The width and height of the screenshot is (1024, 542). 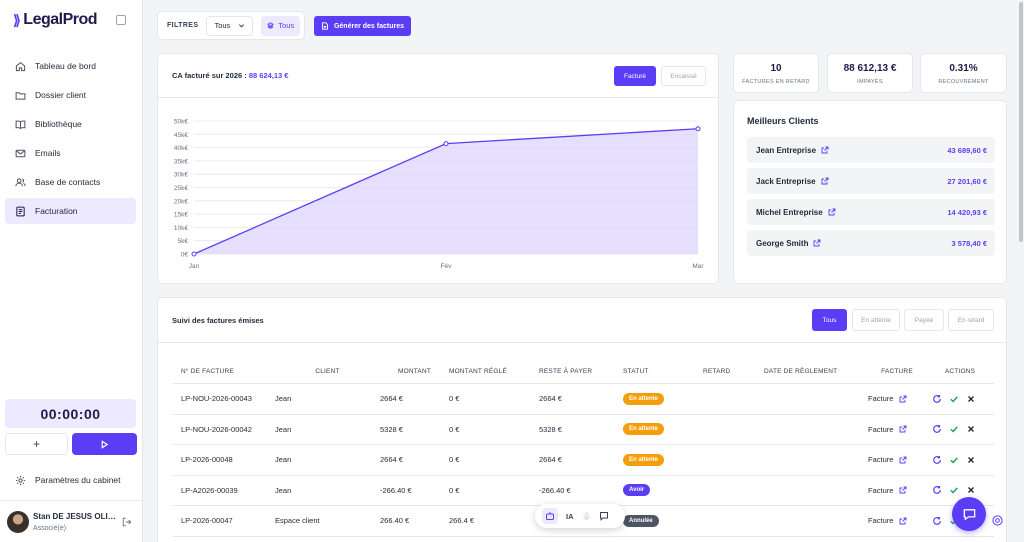 I want to click on data-point, so click(x=698, y=129).